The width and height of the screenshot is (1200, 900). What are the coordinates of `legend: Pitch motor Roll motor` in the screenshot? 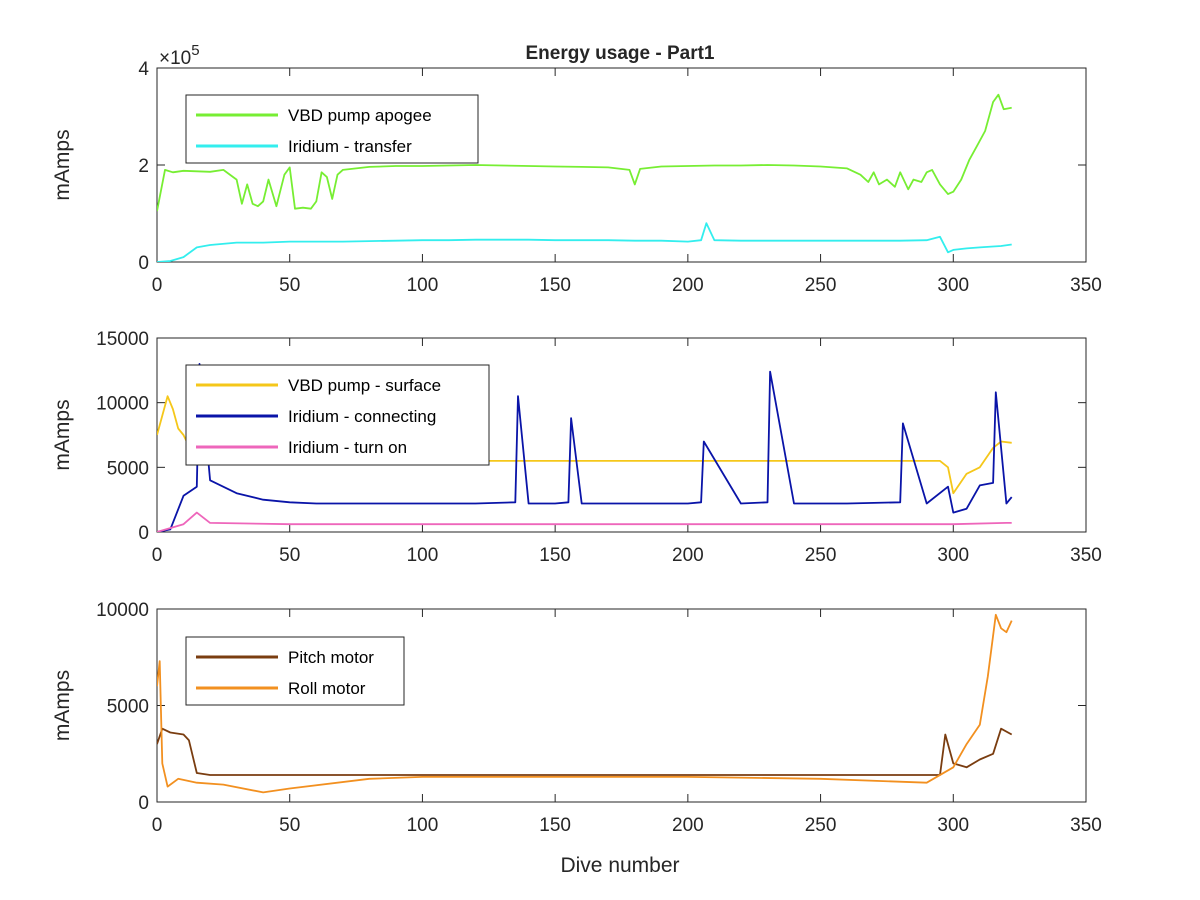 It's located at (295, 671).